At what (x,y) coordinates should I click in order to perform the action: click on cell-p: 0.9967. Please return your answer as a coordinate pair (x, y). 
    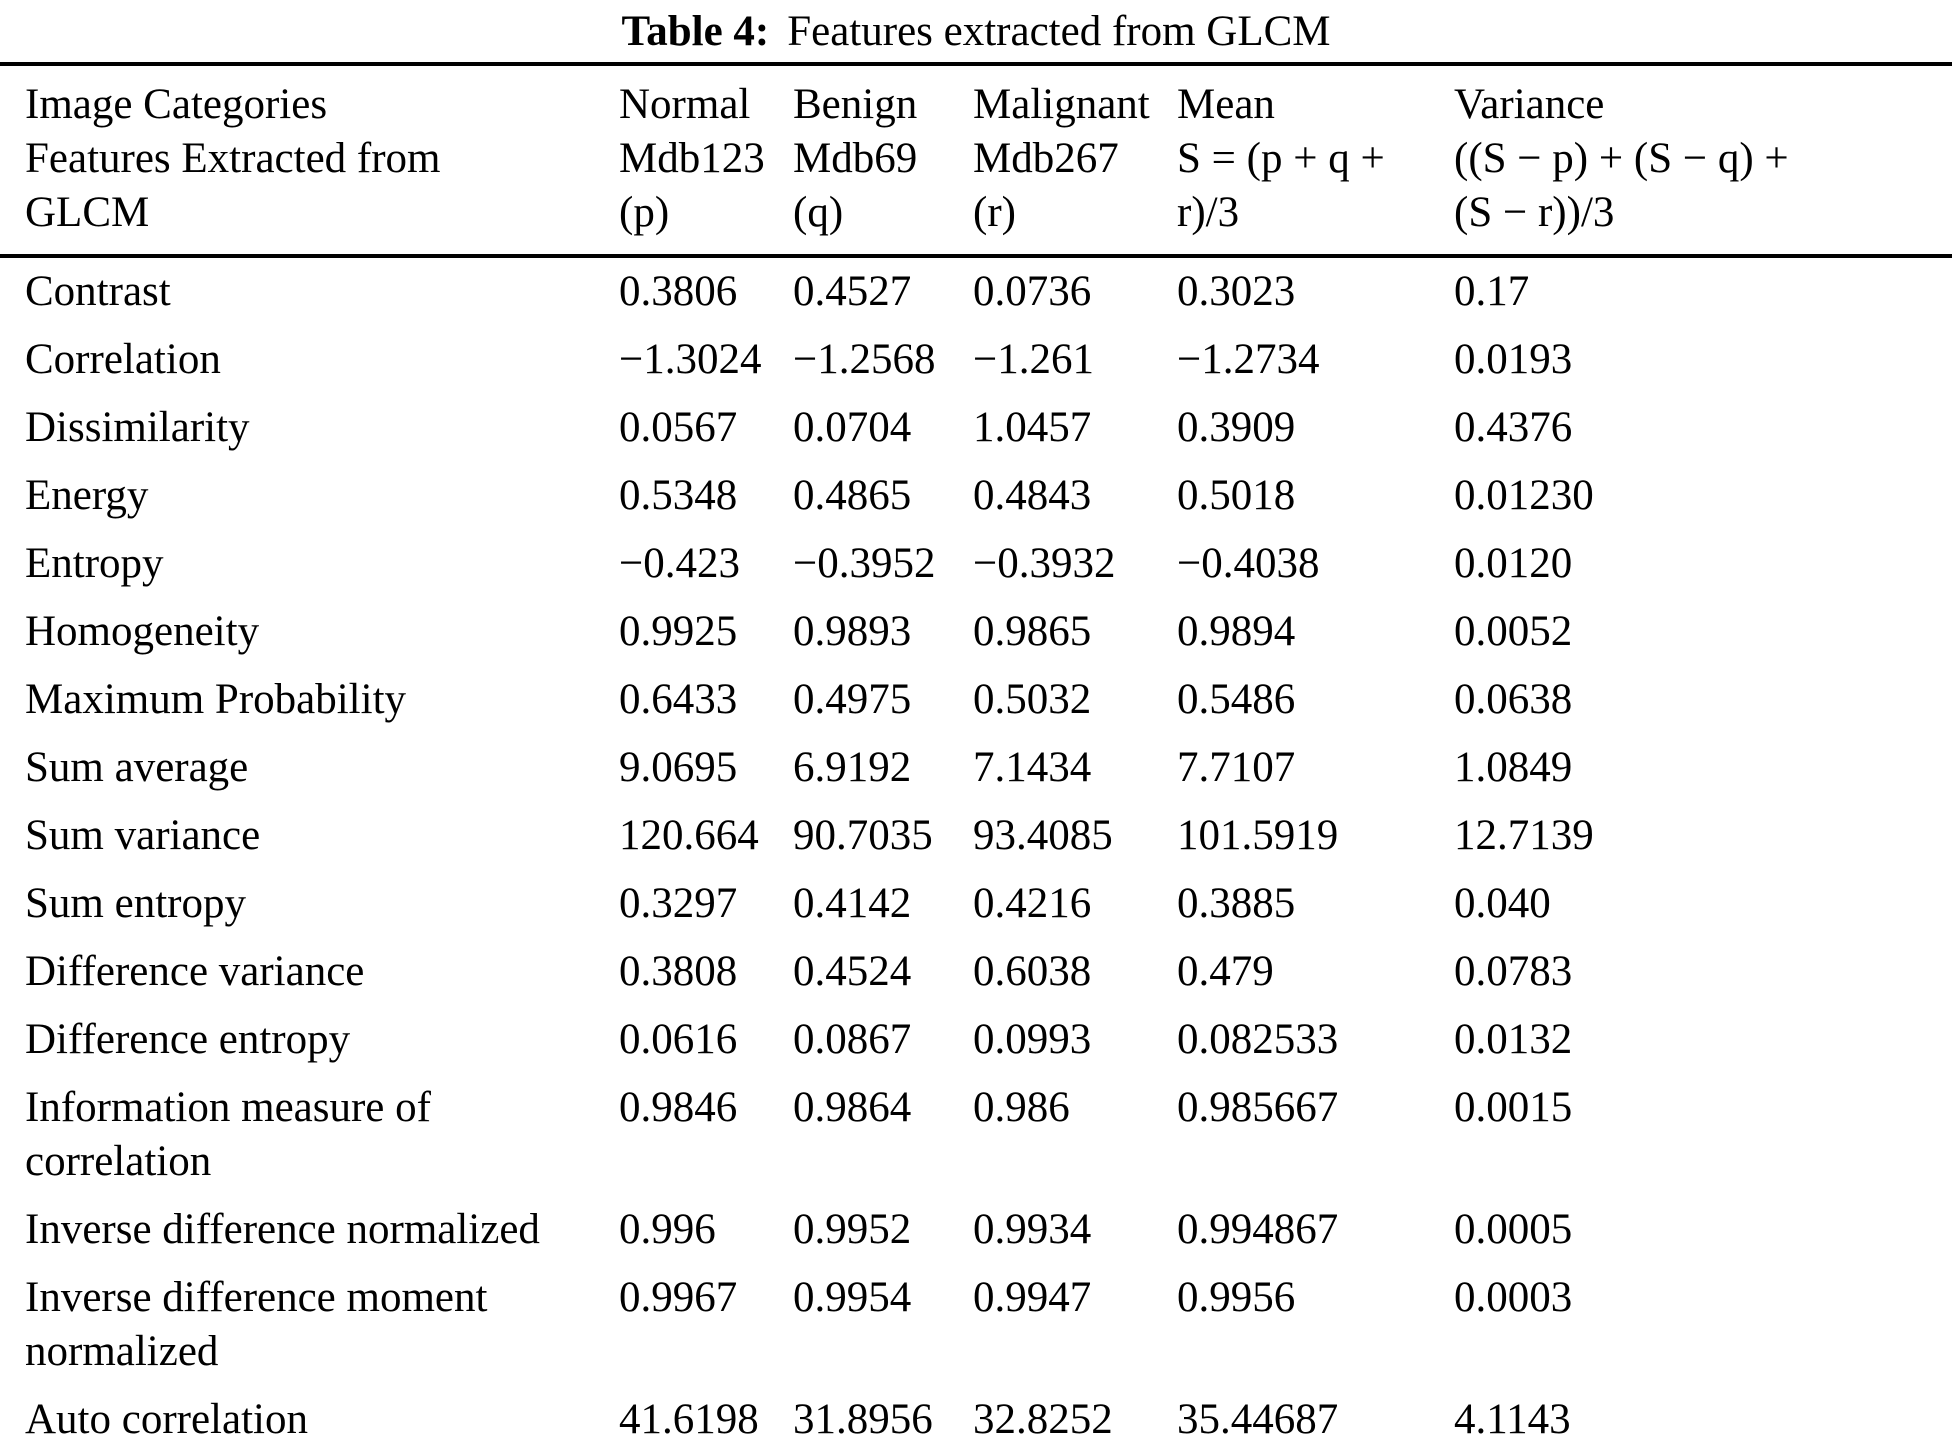
    Looking at the image, I should click on (678, 1297).